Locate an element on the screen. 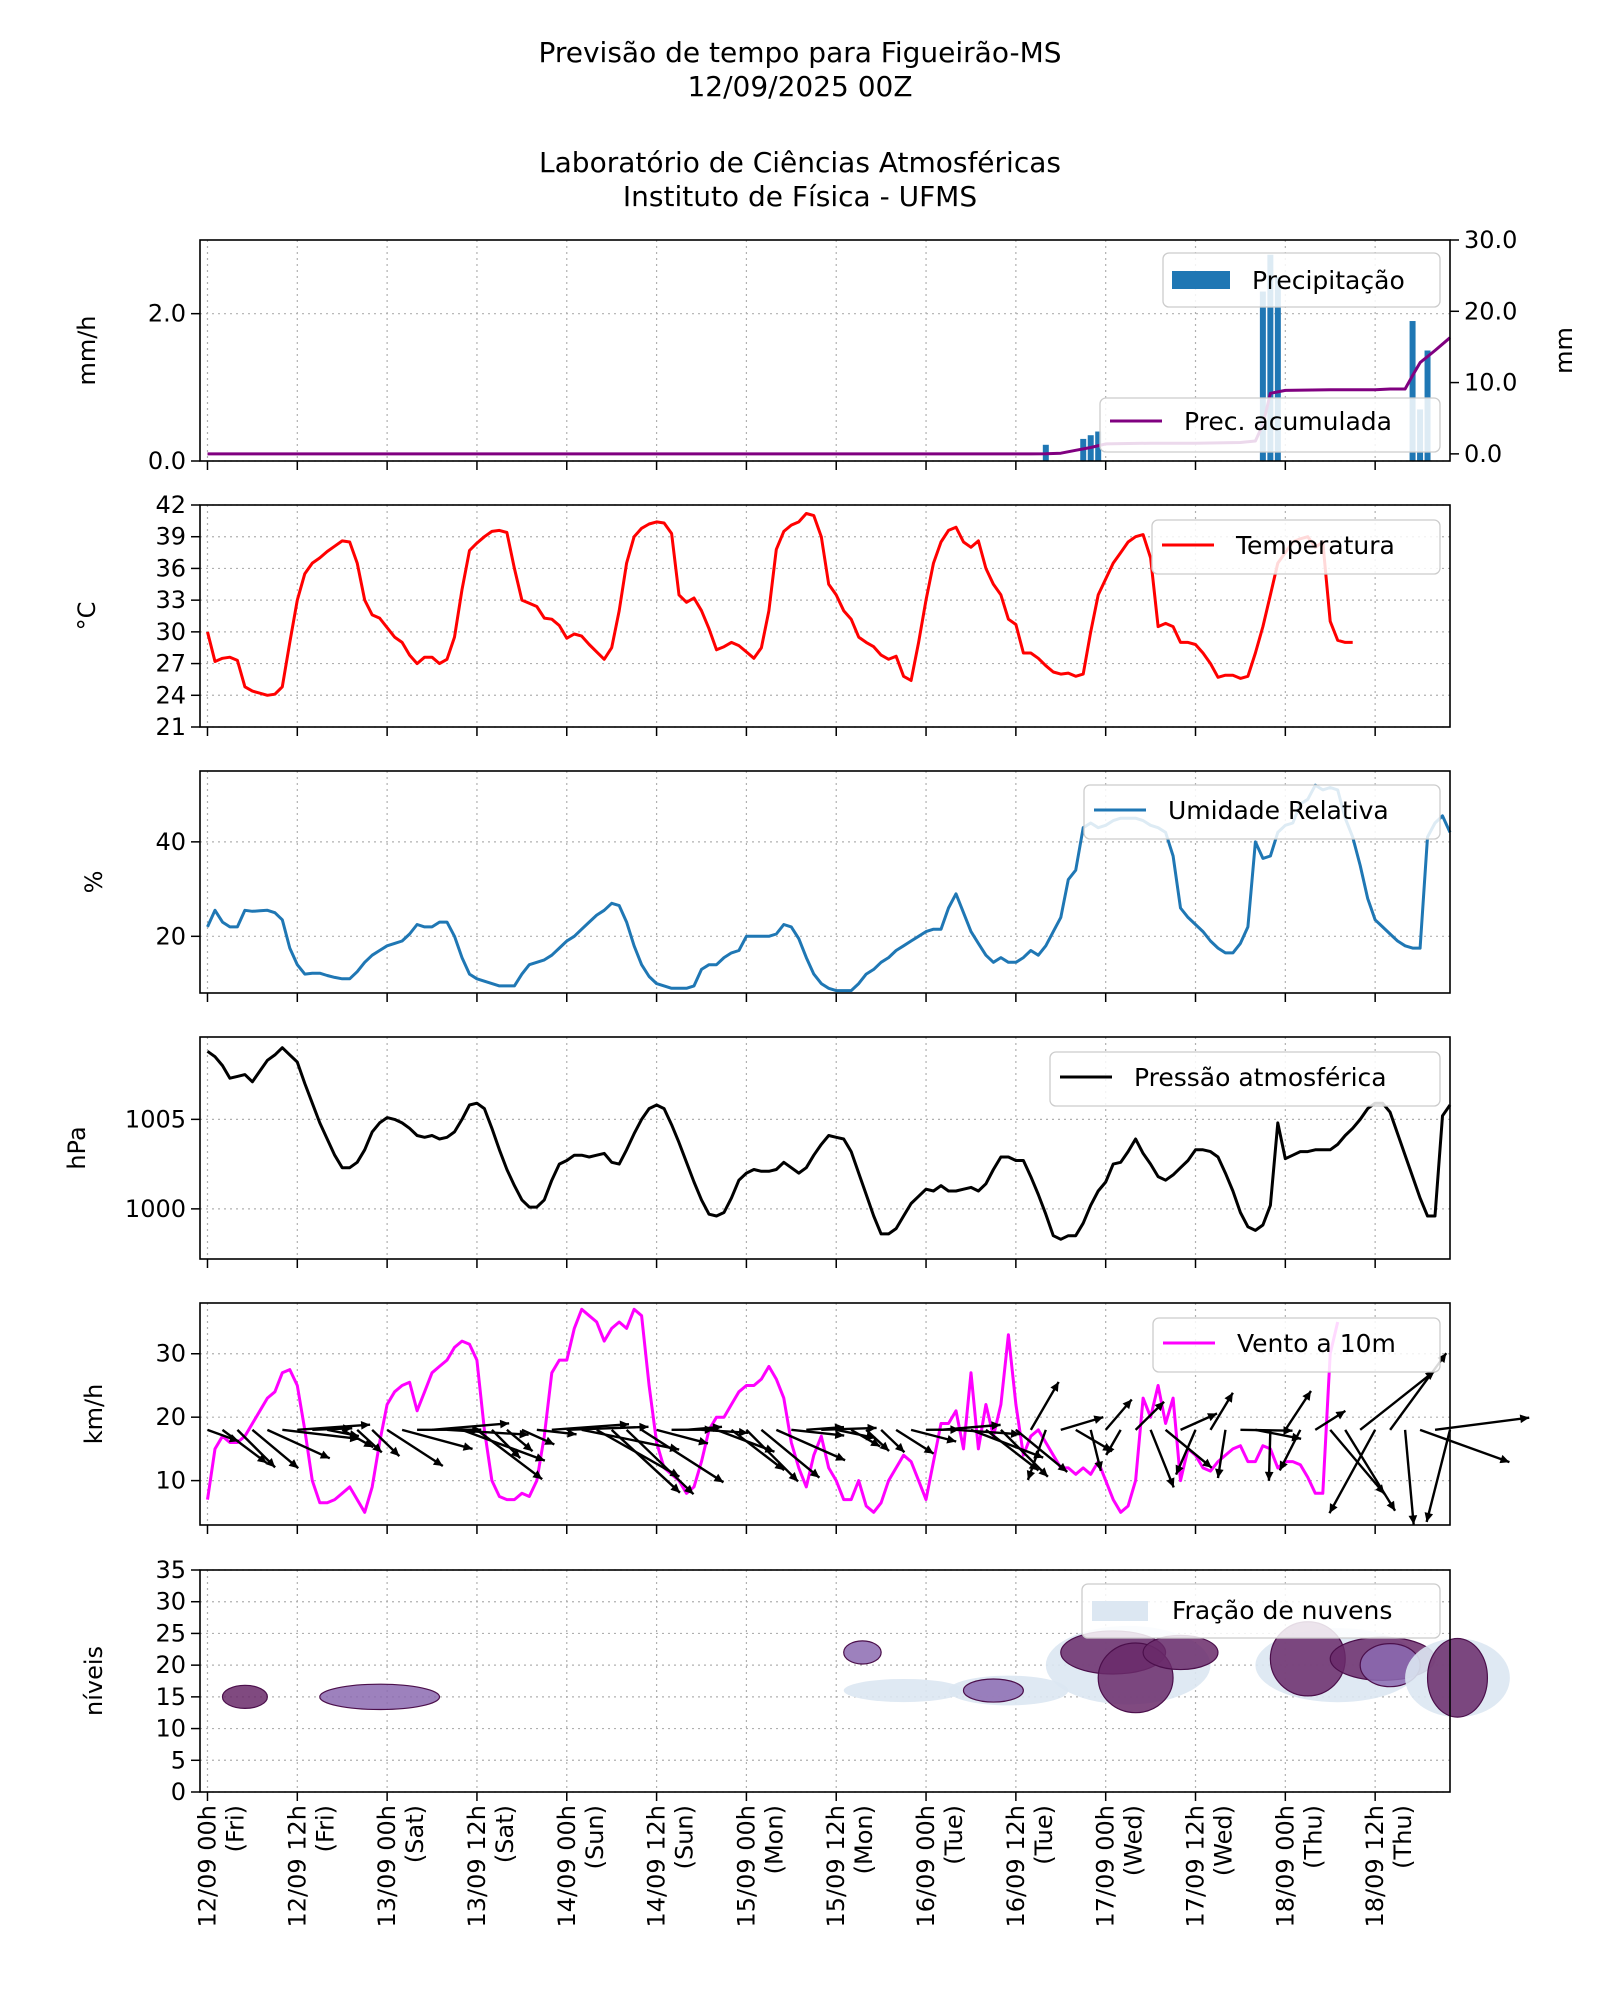 The width and height of the screenshot is (1600, 2000). x-tick-day-1: (Fri) is located at coordinates (325, 1828).